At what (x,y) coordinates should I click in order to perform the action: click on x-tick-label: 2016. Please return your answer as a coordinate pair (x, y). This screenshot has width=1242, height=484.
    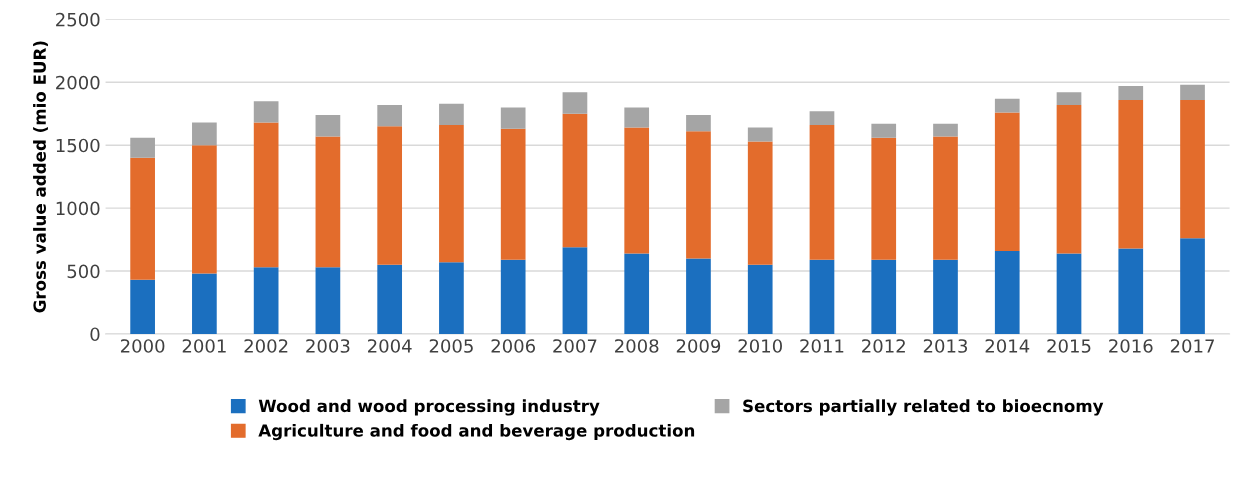
    Looking at the image, I should click on (1131, 346).